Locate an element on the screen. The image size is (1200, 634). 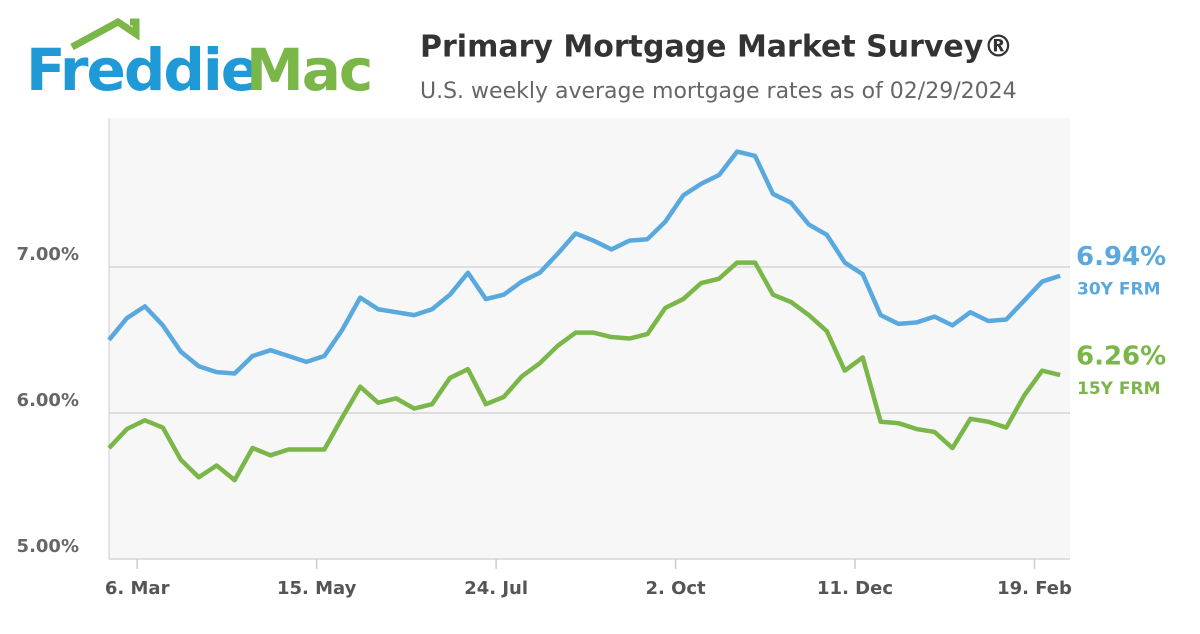
end-value-label: 6.94% is located at coordinates (1121, 257).